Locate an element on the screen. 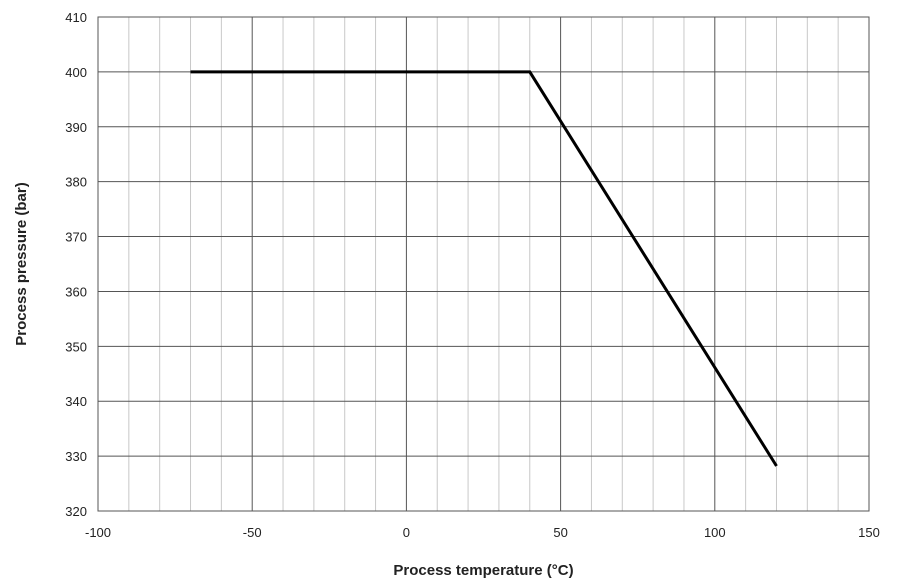 Image resolution: width=899 pixels, height=581 pixels. y-tick-label: 370 is located at coordinates (76, 237).